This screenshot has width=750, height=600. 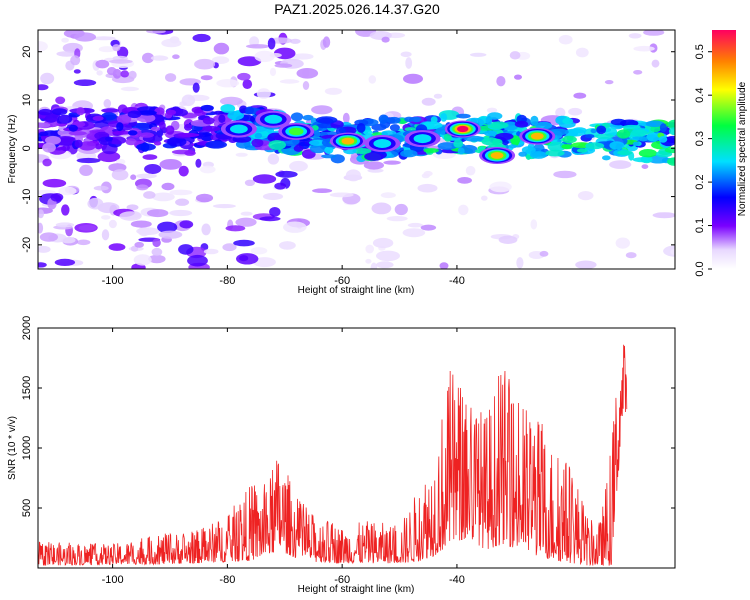 I want to click on y-tick-label: 1500, so click(x=27, y=388).